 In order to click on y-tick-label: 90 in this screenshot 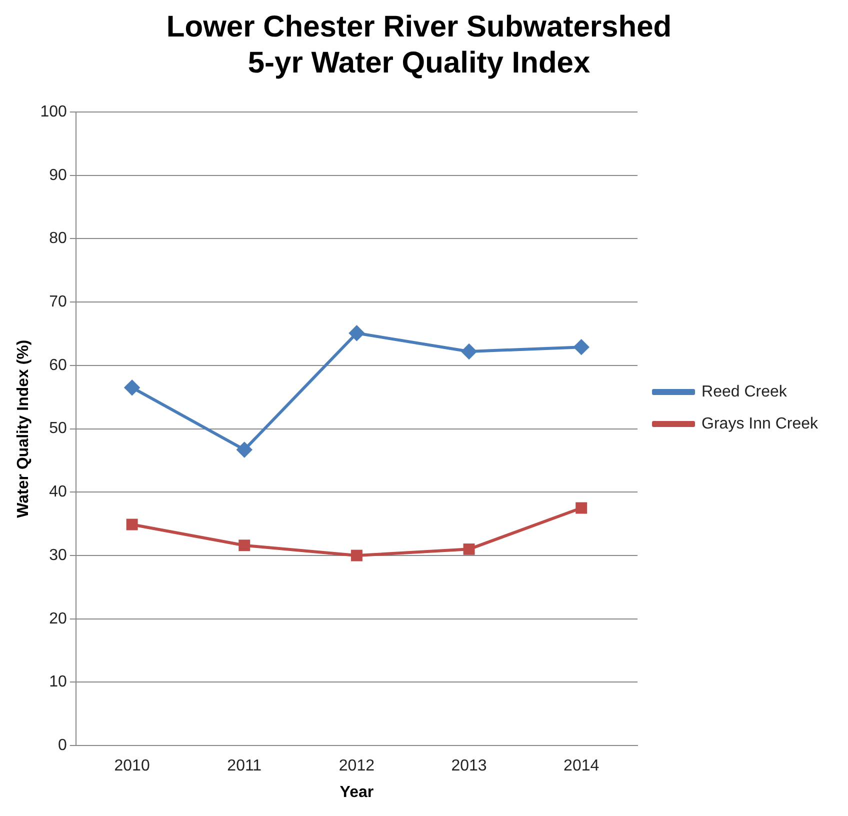, I will do `click(58, 175)`.